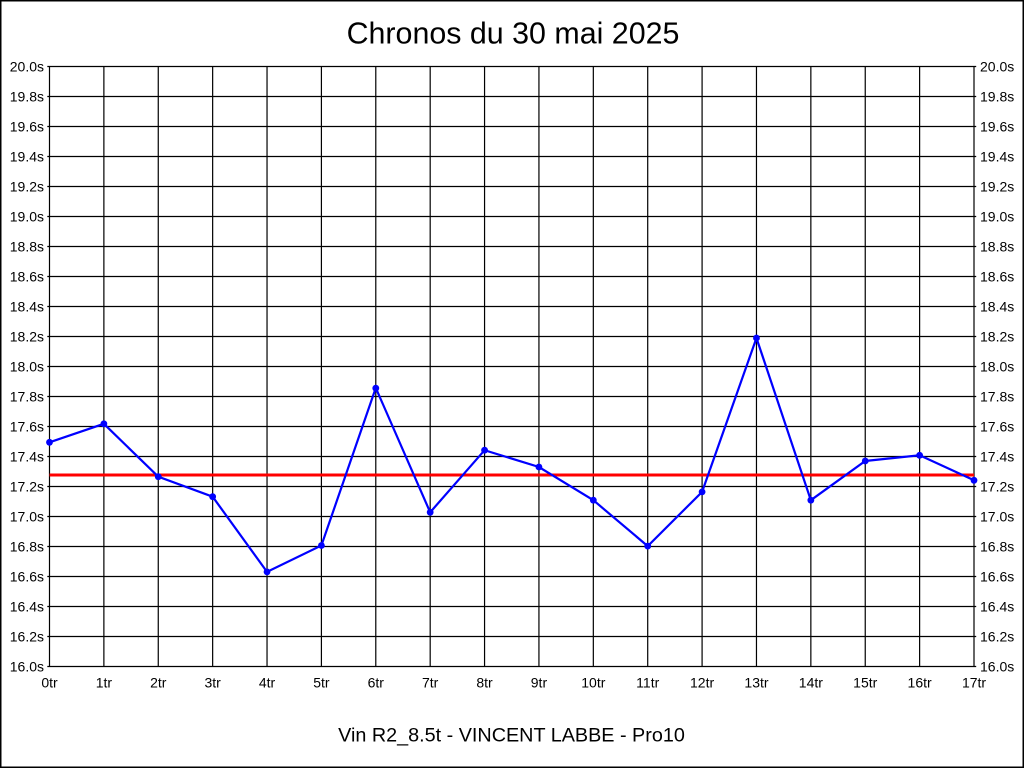 The width and height of the screenshot is (1024, 768). Describe the element at coordinates (267, 683) in the screenshot. I see `svg-text: 4tr` at that location.